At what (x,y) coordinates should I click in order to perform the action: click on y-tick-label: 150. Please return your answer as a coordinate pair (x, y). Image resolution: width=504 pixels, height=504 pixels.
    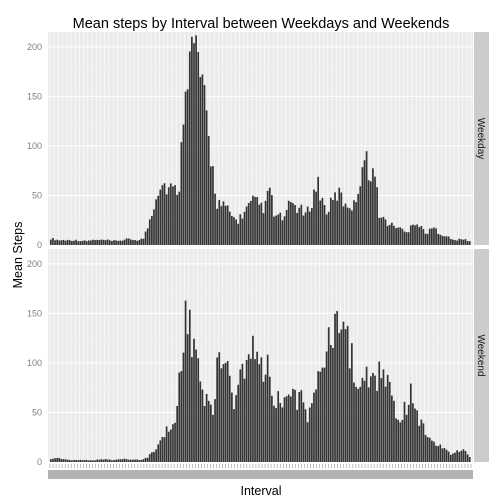
    Looking at the image, I should click on (34, 313).